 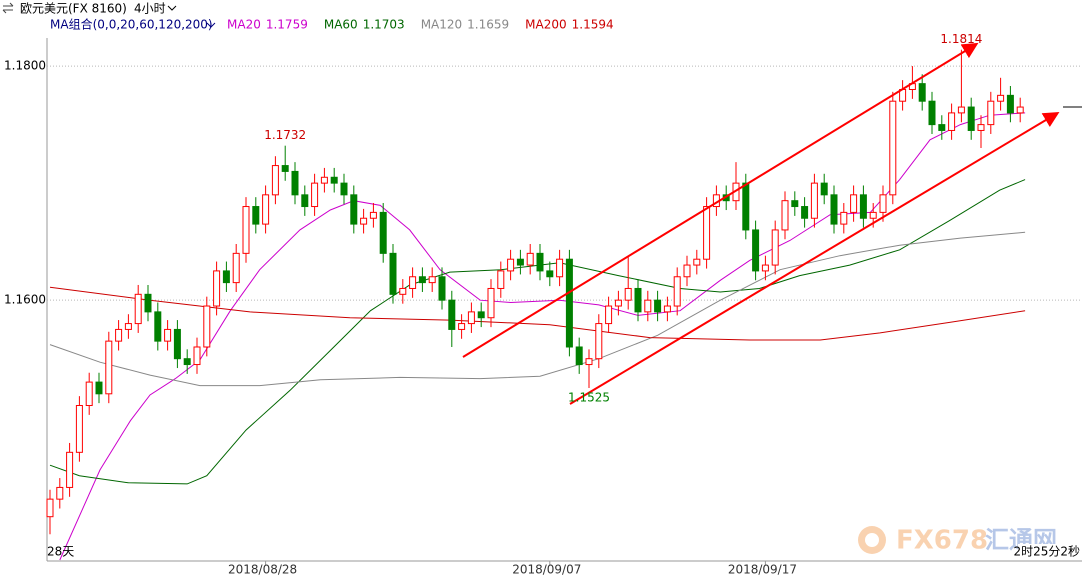 I want to click on legend-name: MA200, so click(x=545, y=25).